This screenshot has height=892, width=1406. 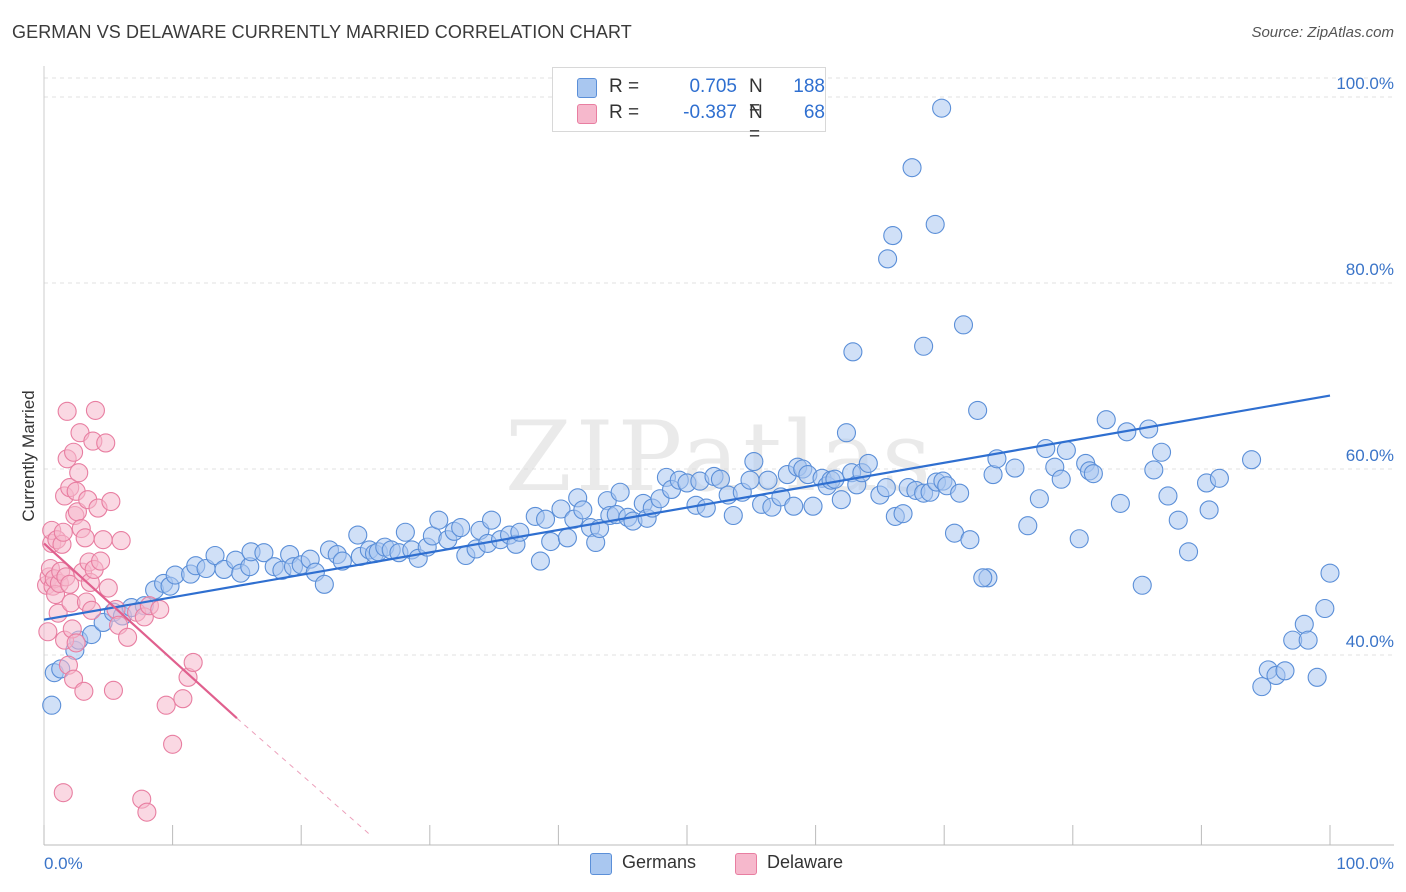 I want to click on y-tick-label: 40.0%, so click(x=1370, y=641).